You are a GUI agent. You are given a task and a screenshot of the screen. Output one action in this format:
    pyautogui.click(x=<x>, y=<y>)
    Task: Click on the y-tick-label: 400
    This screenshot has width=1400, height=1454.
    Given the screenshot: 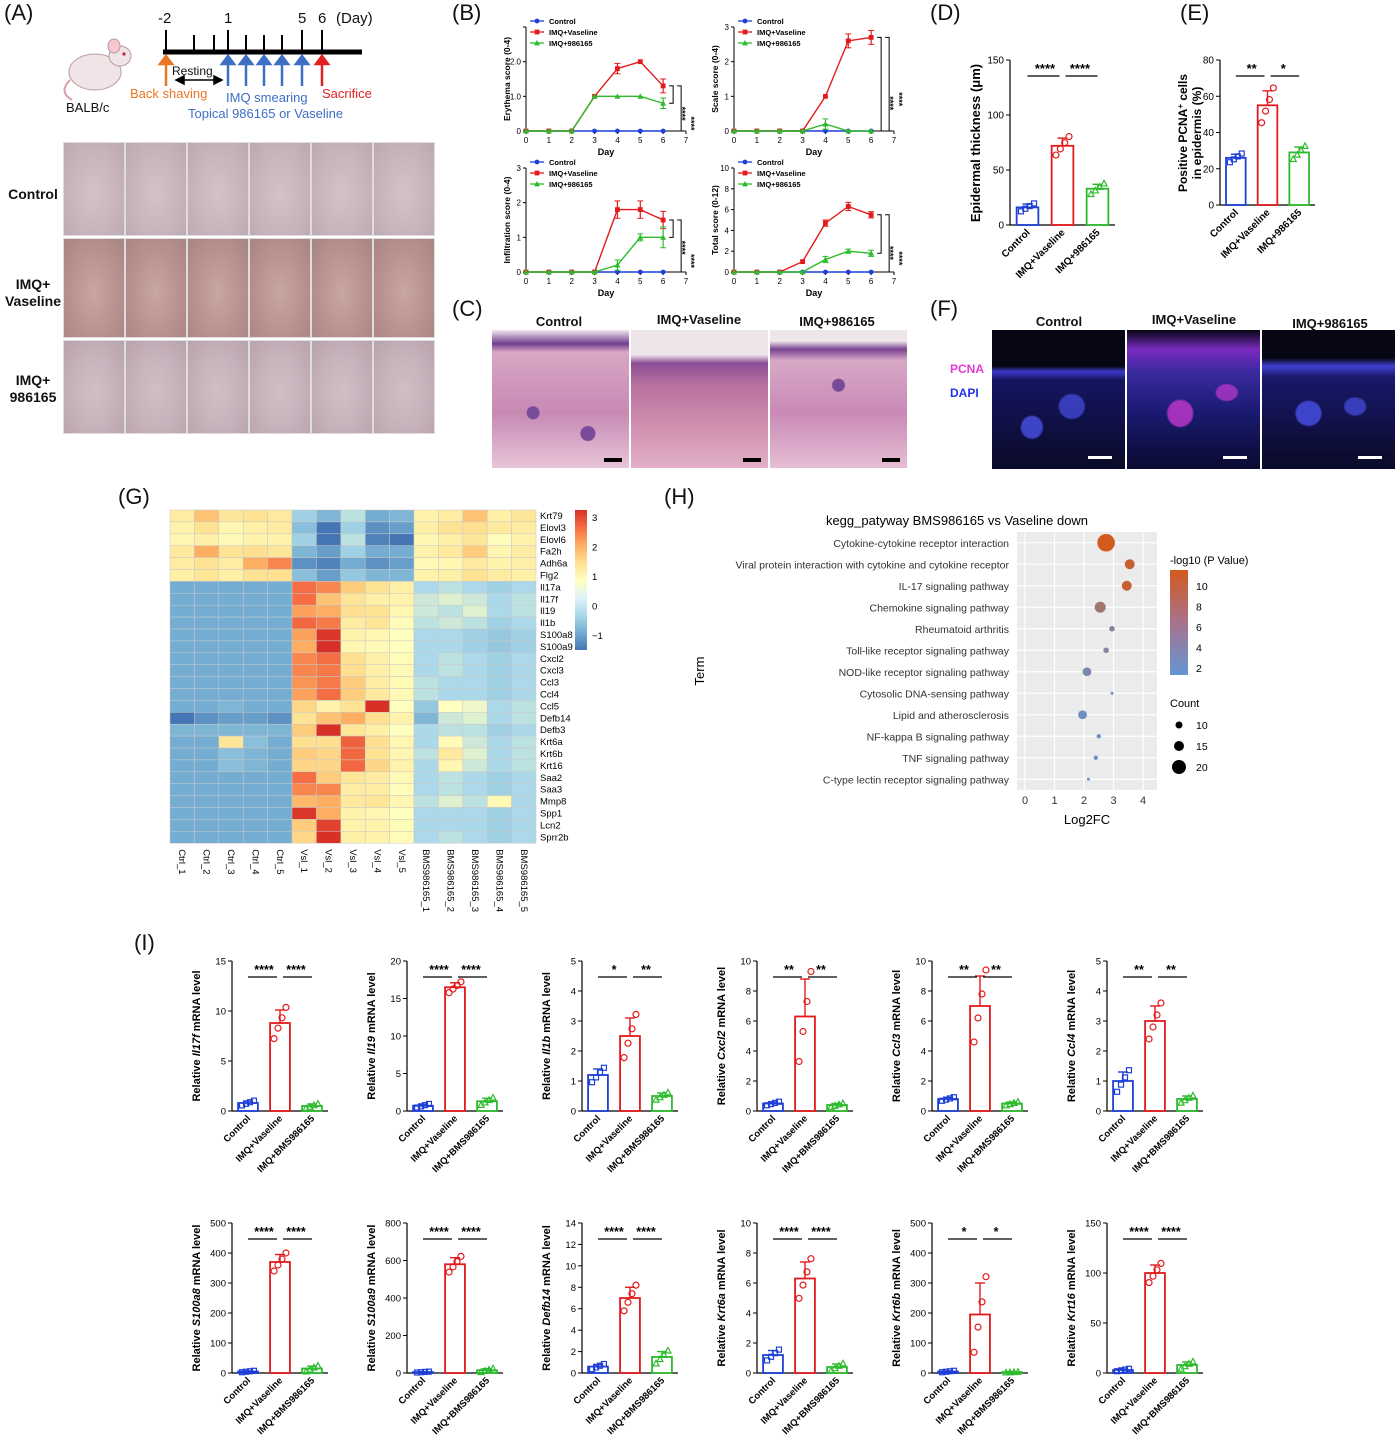 What is the action you would take?
    pyautogui.click(x=393, y=1299)
    